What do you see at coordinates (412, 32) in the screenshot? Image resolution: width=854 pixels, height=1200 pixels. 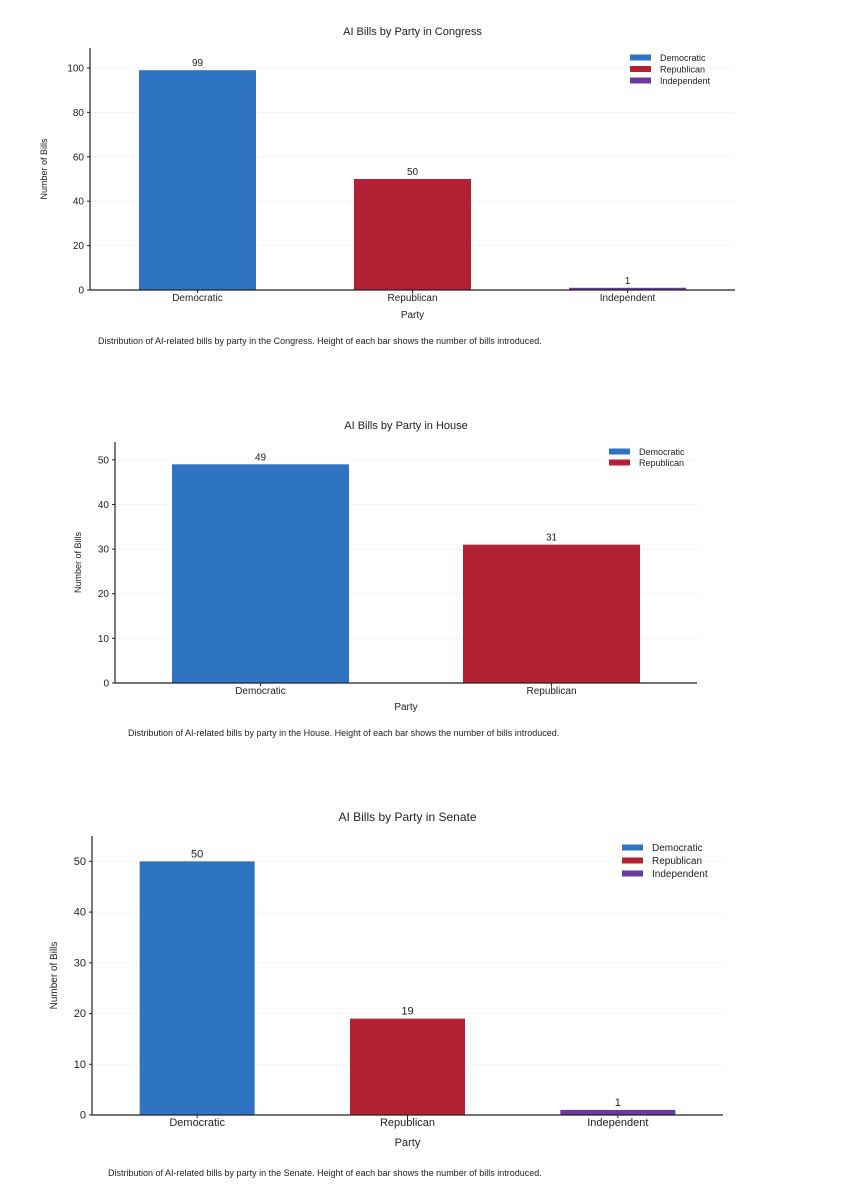 I see `chart-title: AI Bills by Party in Congress` at bounding box center [412, 32].